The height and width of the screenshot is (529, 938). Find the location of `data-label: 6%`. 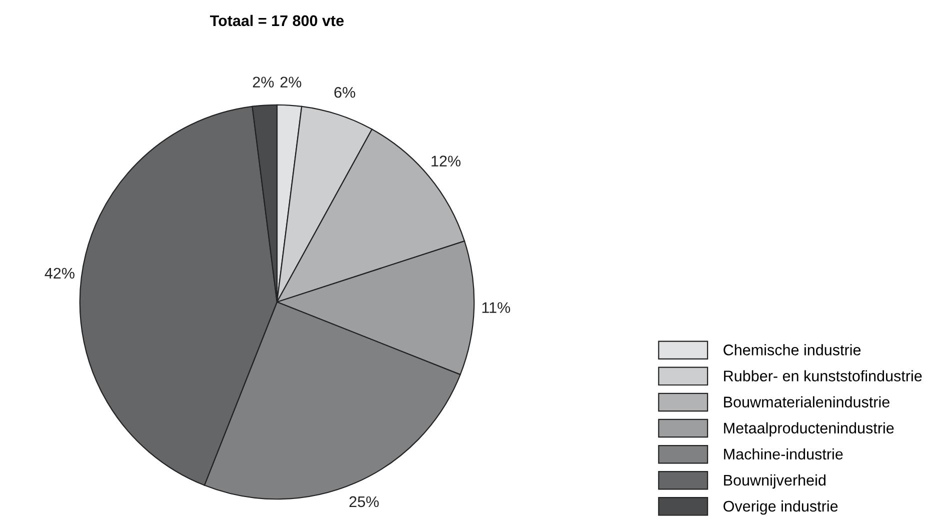

data-label: 6% is located at coordinates (345, 92).